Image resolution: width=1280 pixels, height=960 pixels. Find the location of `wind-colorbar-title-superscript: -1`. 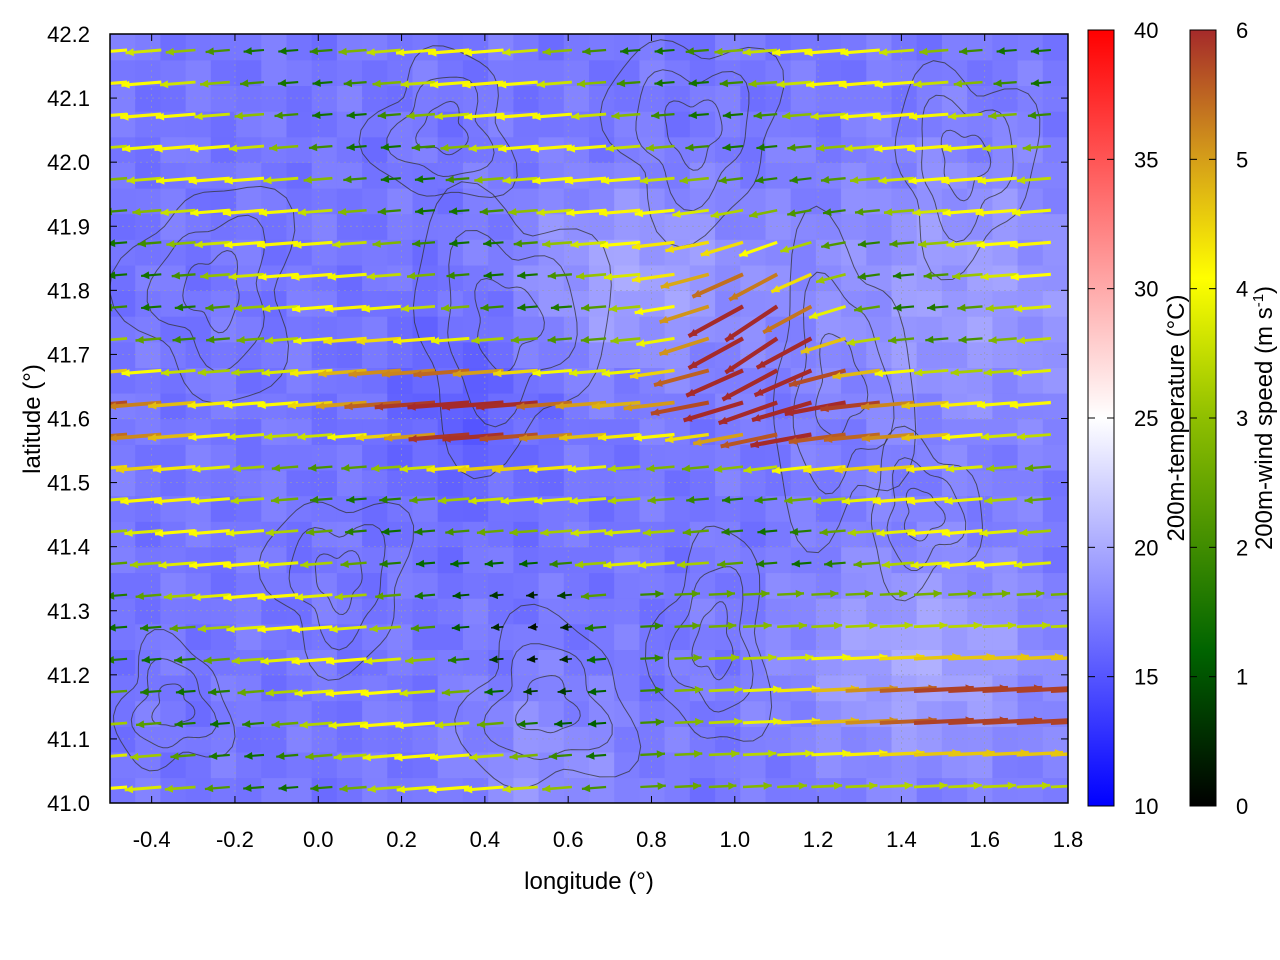

wind-colorbar-title-superscript: -1 is located at coordinates (1258, 300).